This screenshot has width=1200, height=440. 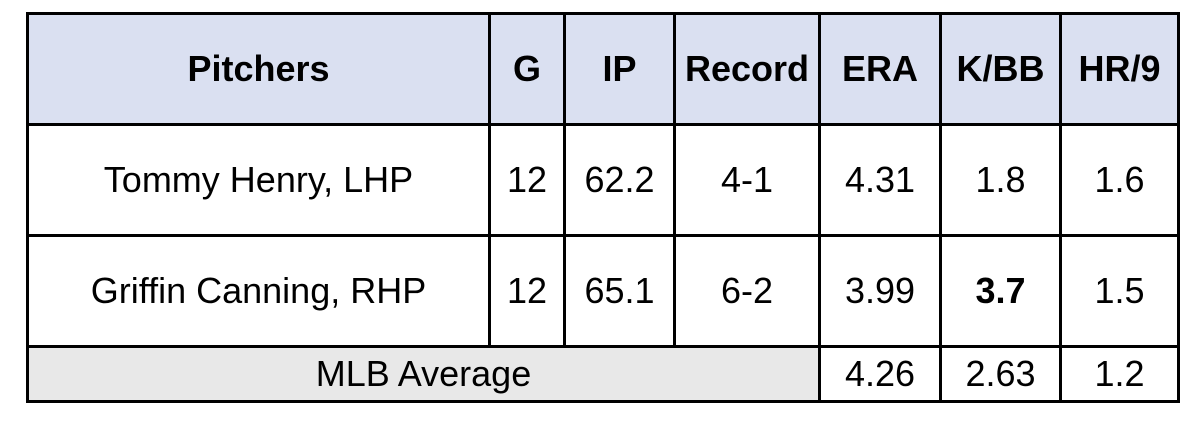 I want to click on header-pitchers: Pitchers, so click(x=258, y=69).